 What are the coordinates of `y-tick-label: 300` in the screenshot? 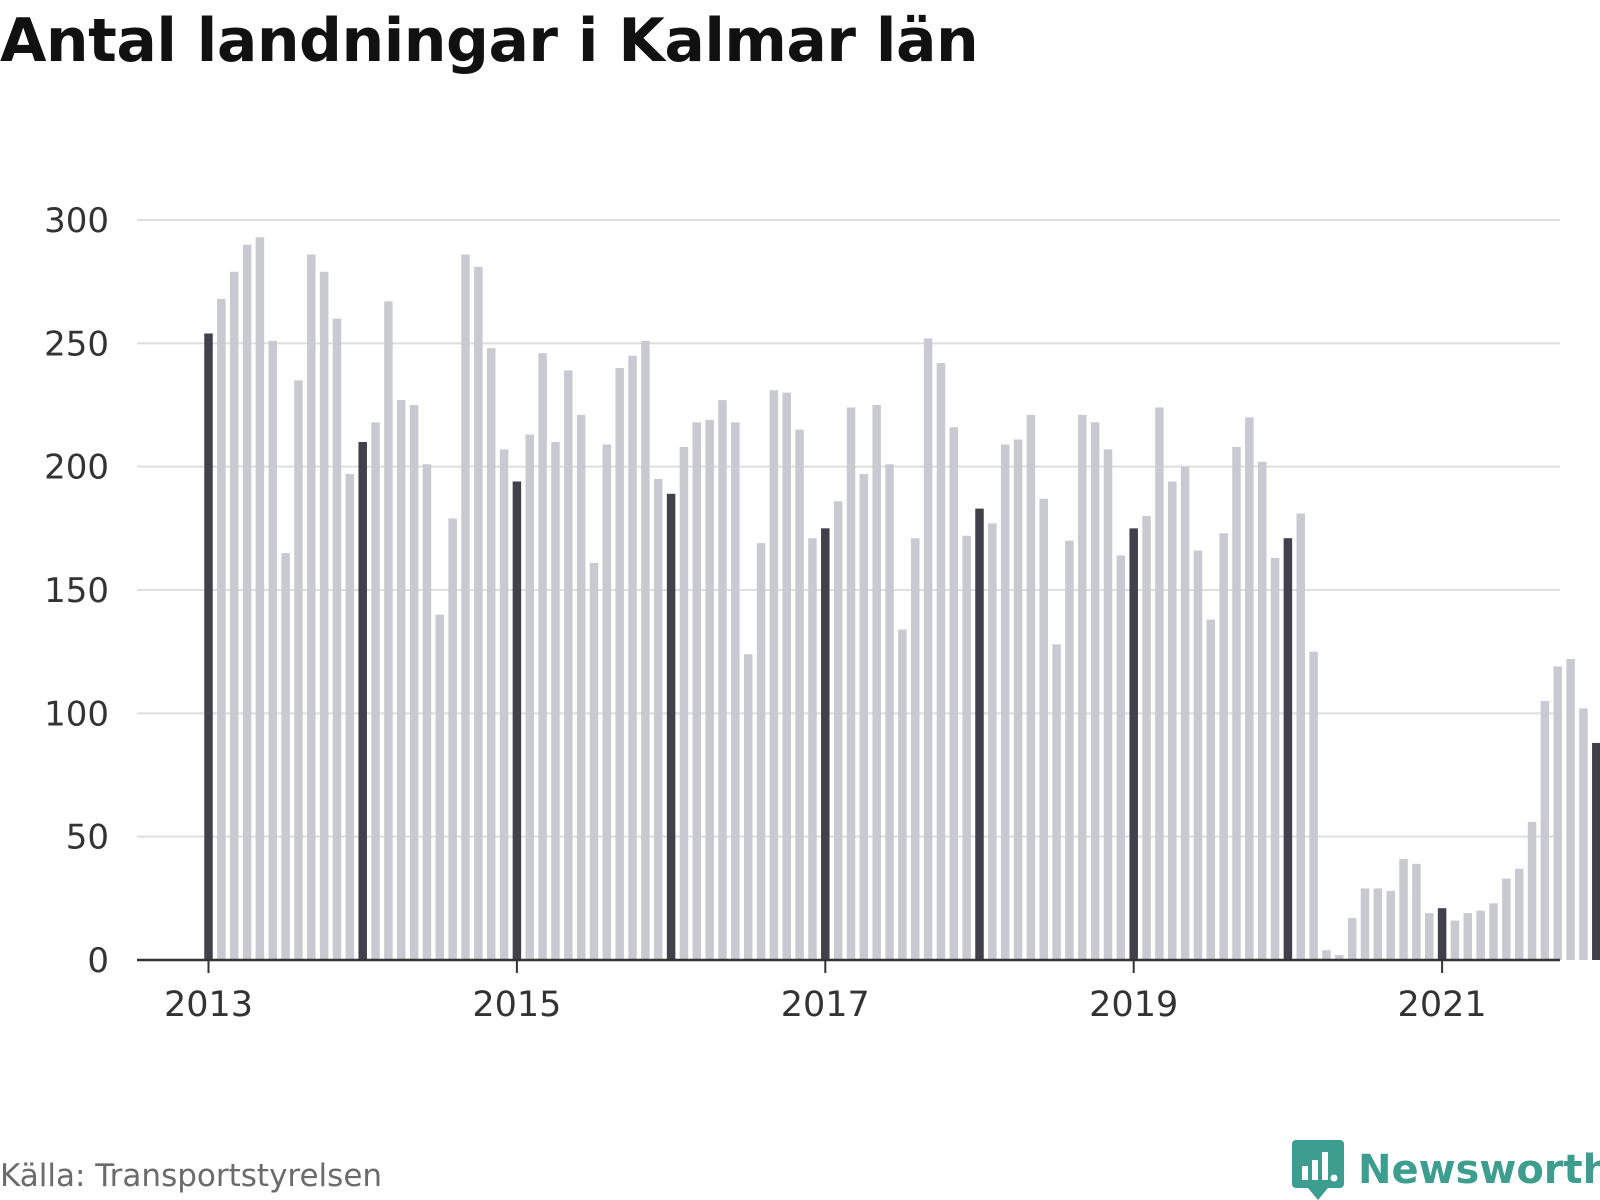 It's located at (76, 221).